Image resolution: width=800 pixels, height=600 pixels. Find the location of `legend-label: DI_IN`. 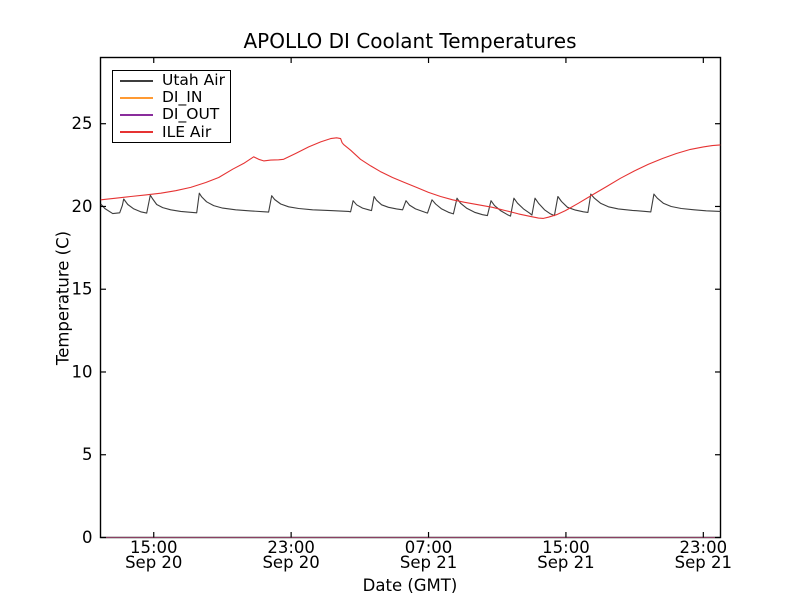

legend-label: DI_IN is located at coordinates (182, 97).